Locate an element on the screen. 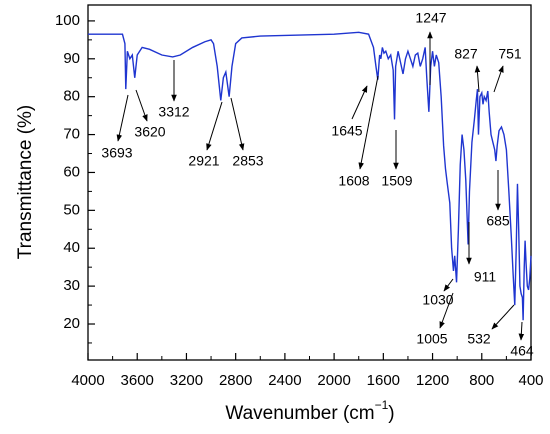 The width and height of the screenshot is (550, 434). x-tick-label: 1600 is located at coordinates (383, 380).